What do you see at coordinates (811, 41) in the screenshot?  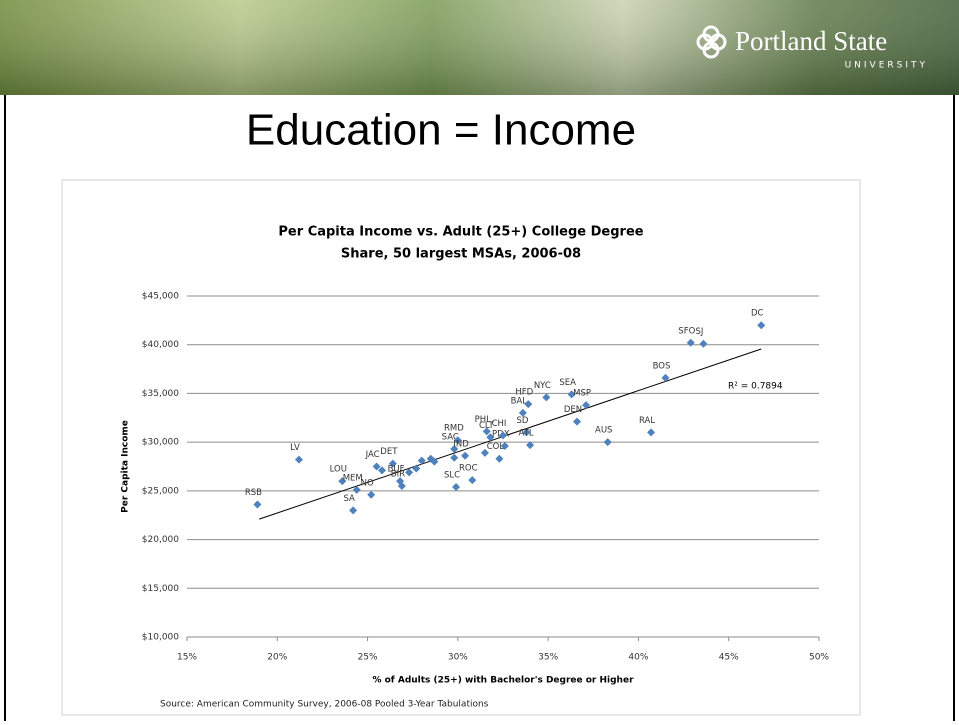 I see `logo-name: Portland State` at bounding box center [811, 41].